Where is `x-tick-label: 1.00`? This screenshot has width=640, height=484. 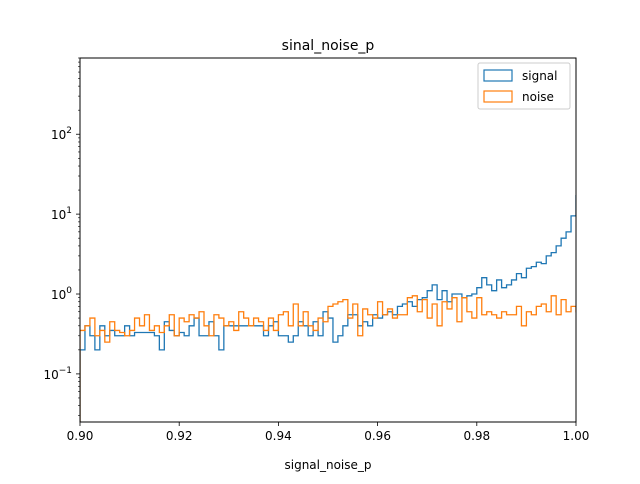
x-tick-label: 1.00 is located at coordinates (576, 436).